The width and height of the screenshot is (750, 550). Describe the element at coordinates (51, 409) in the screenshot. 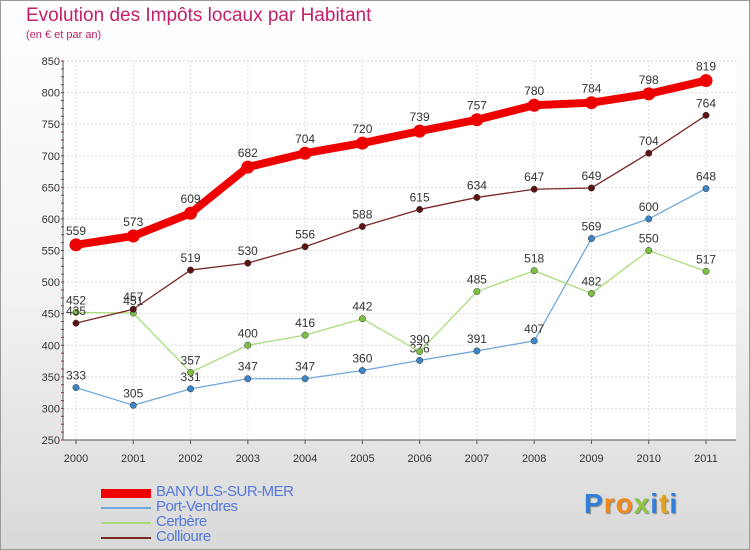

I see `y-tick-label: 300` at that location.